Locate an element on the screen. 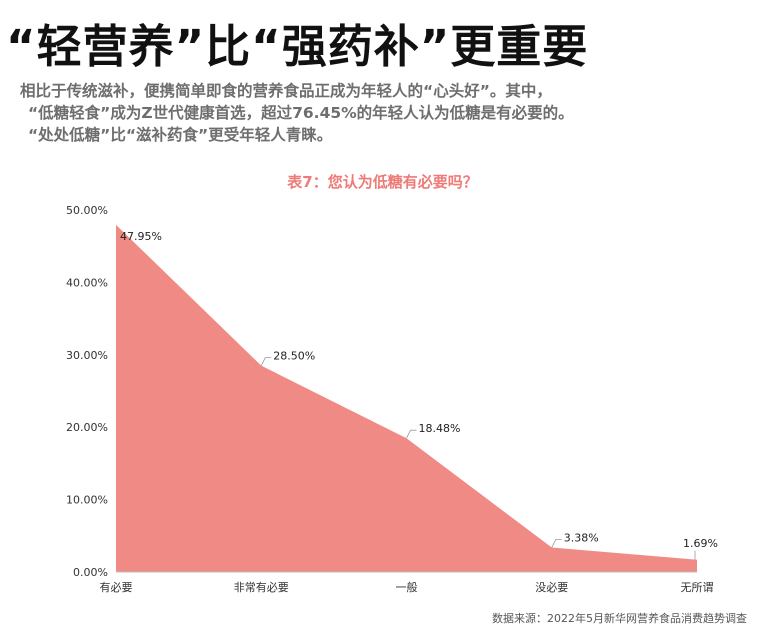 This screenshot has height=637, width=765. x-tick-label: 无所谓 is located at coordinates (697, 587).